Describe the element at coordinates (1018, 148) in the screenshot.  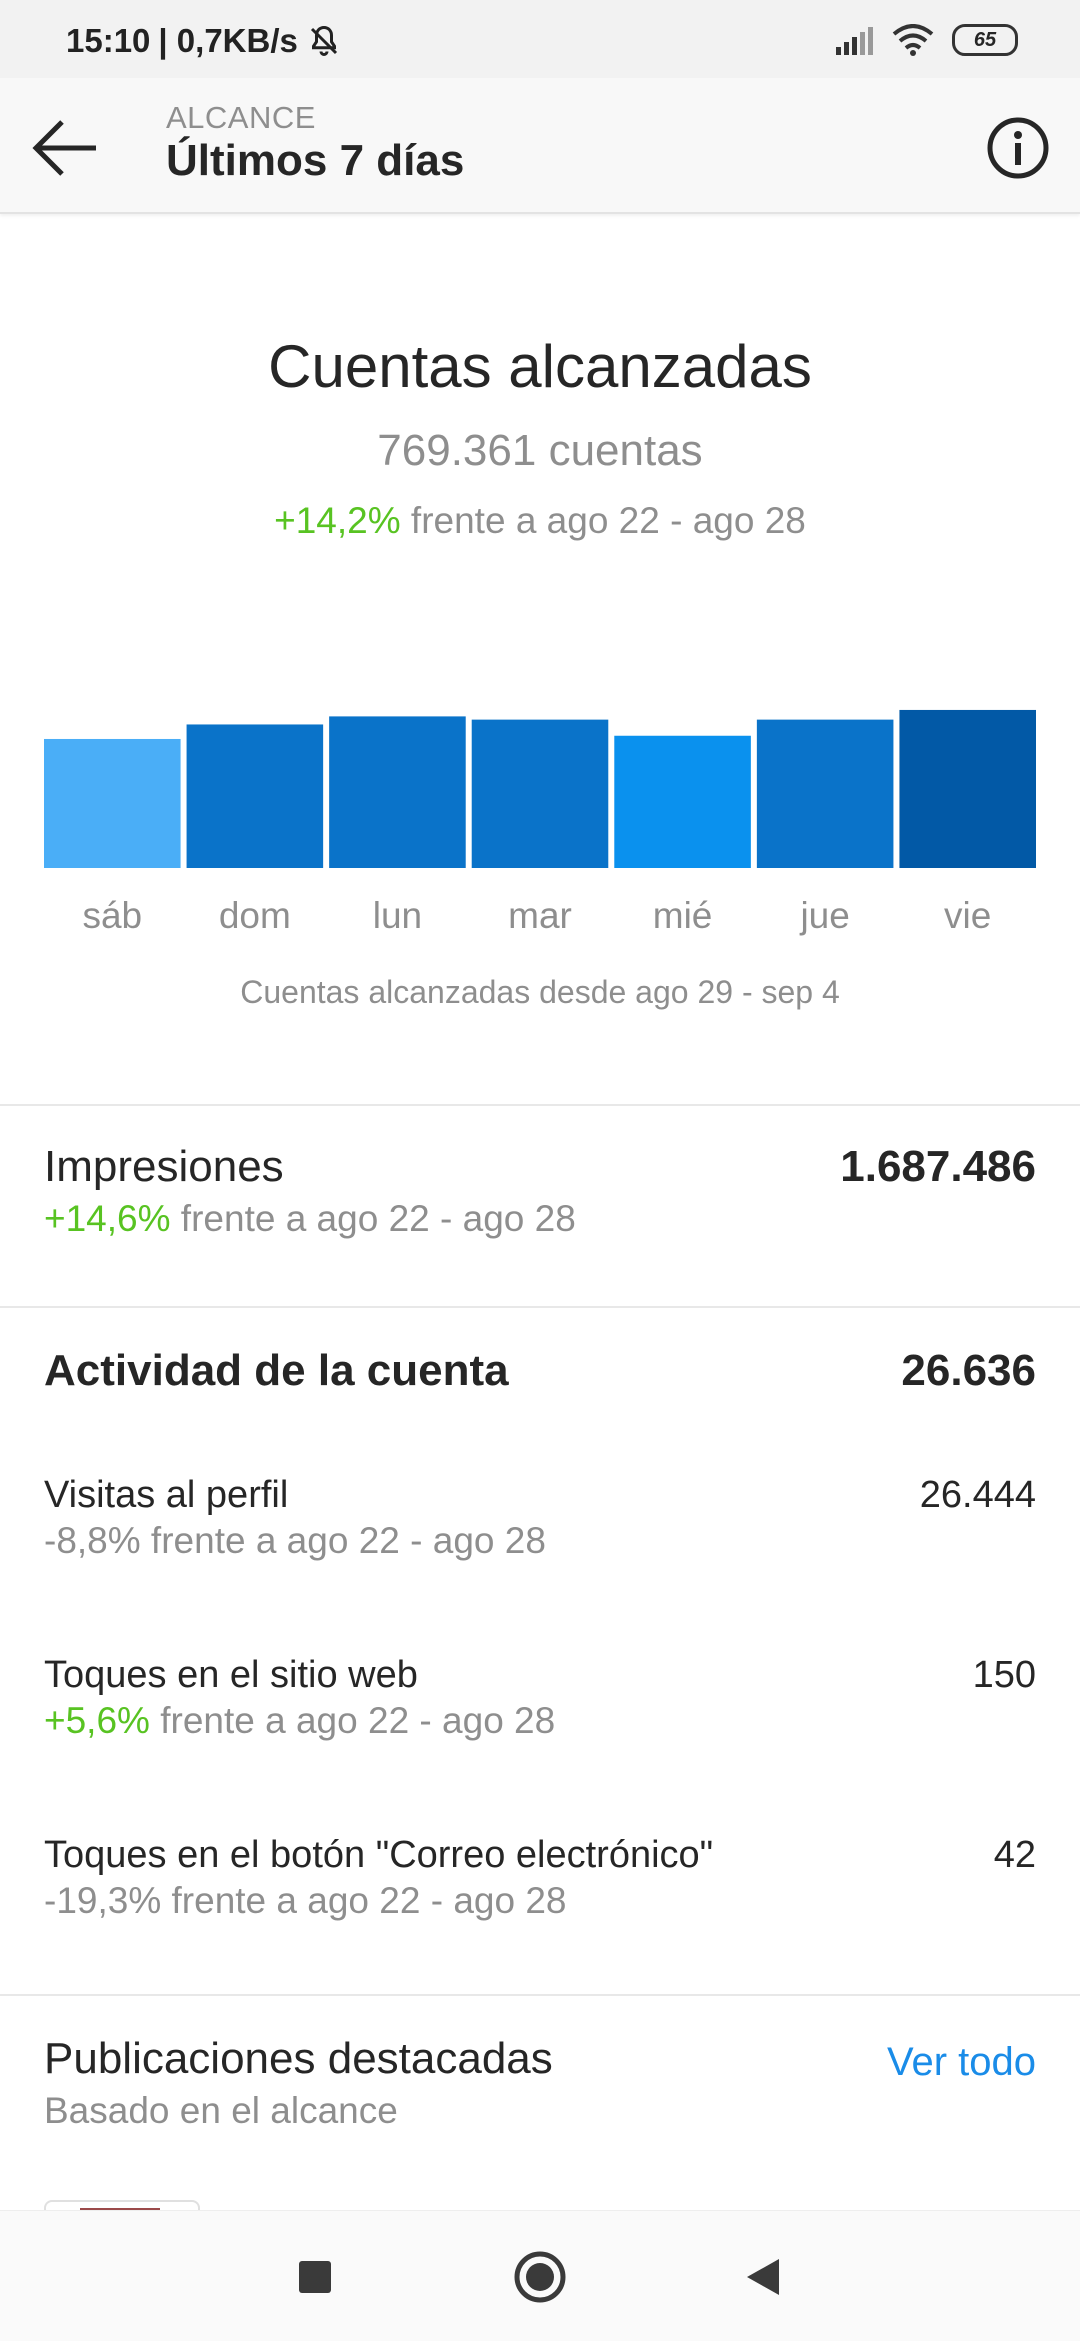
I see `info-icon` at that location.